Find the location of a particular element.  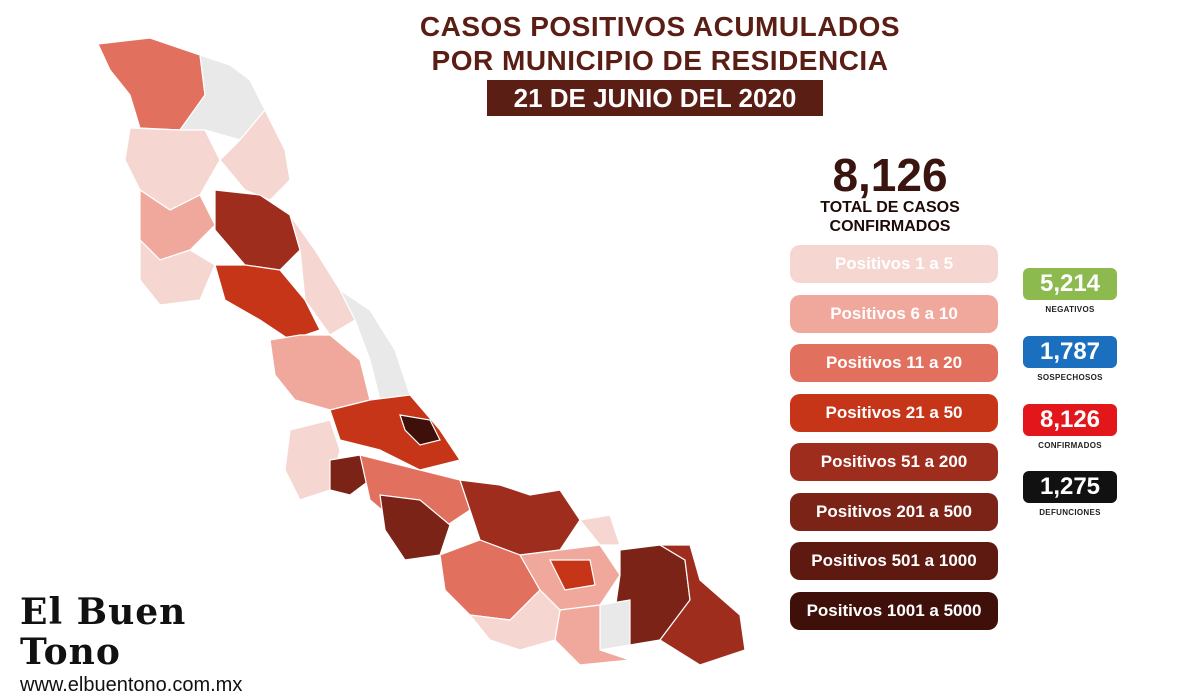

legend-item-1001-5000: Positivos 1001 a 5000 is located at coordinates (894, 610).